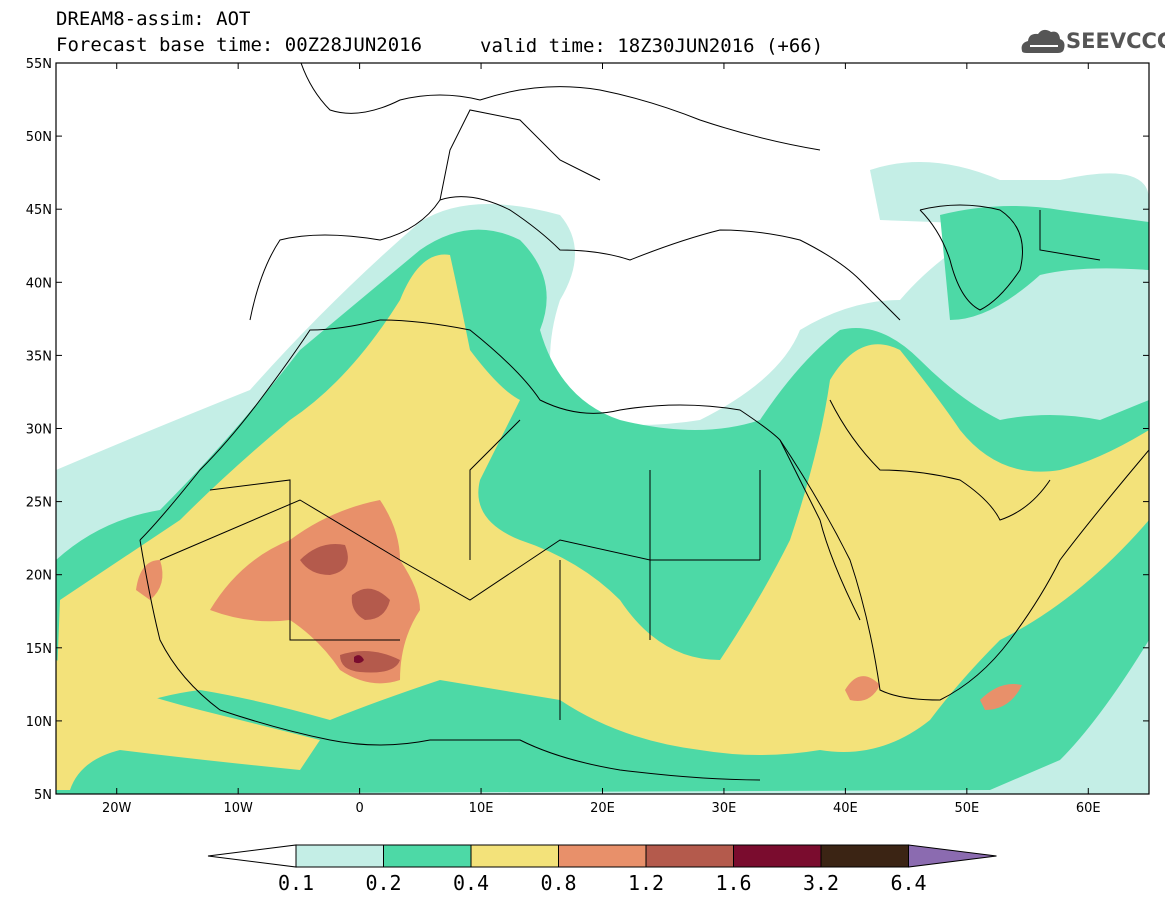  I want to click on lat-label: 35N, so click(39, 356).